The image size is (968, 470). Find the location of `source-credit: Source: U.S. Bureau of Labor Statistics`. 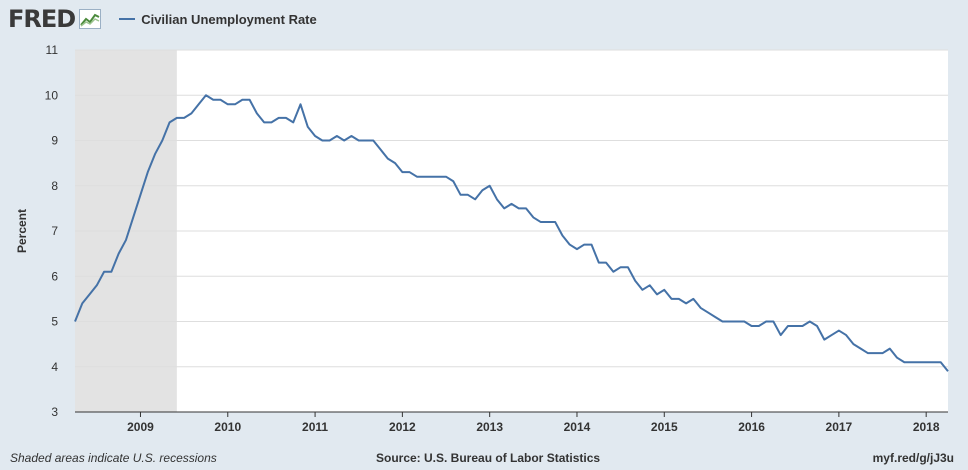

source-credit: Source: U.S. Bureau of Labor Statistics is located at coordinates (488, 458).